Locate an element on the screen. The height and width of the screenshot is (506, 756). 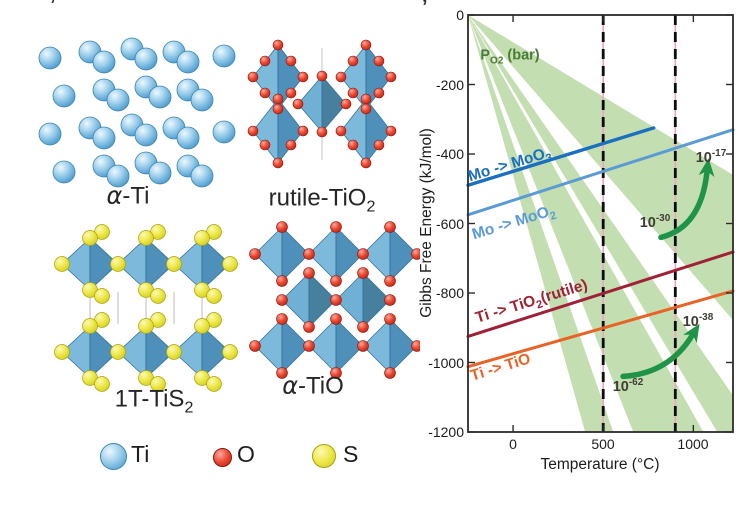
y-axis-title: Gibbs Free Energy (kJ/mol) is located at coordinates (426, 223).